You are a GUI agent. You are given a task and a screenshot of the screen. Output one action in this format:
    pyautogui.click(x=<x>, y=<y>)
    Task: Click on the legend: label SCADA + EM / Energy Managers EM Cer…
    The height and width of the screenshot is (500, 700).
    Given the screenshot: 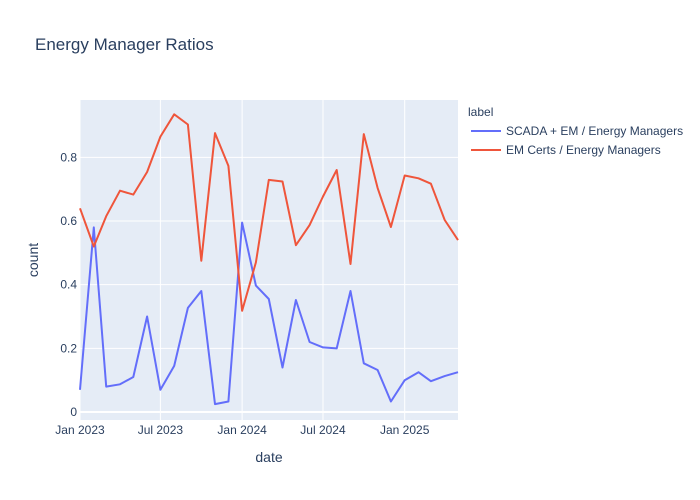 What is the action you would take?
    pyautogui.click(x=575, y=131)
    